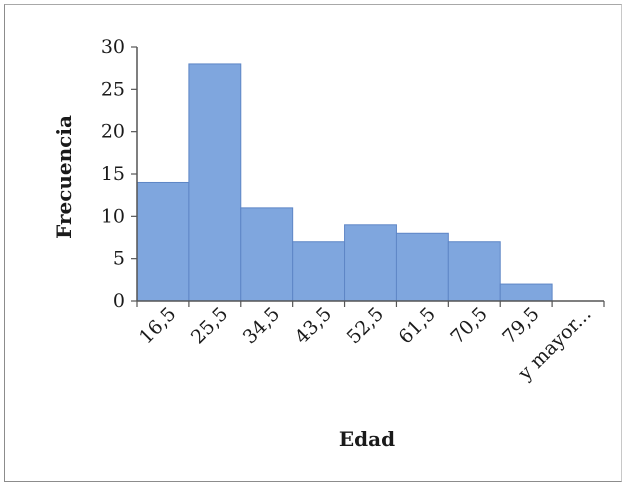  I want to click on x-tick-label-1: 25,5, so click(209, 325).